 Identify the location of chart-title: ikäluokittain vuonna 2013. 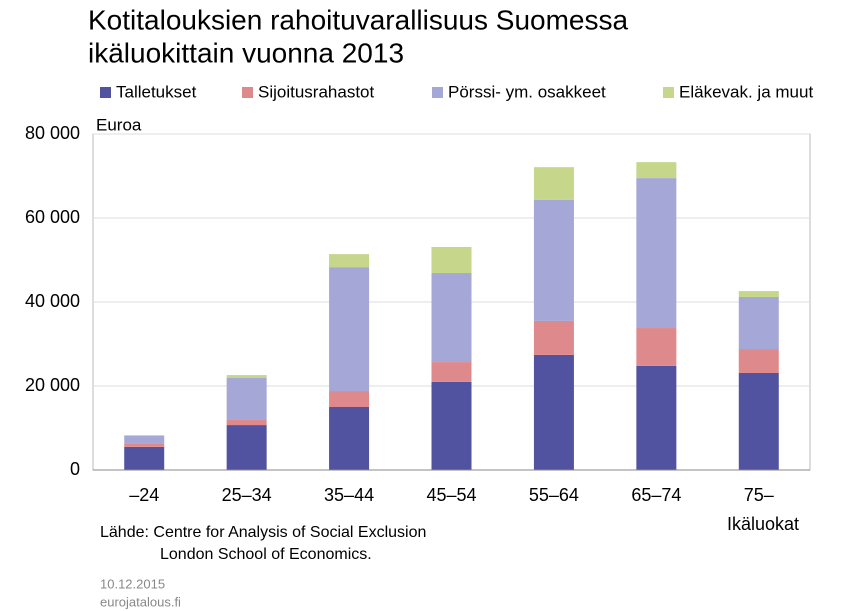
(246, 52).